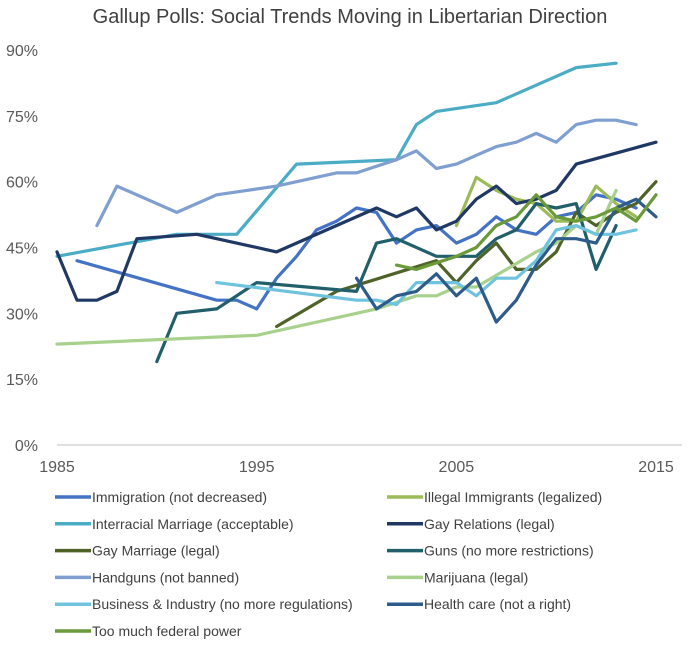 The width and height of the screenshot is (700, 651). Describe the element at coordinates (356, 467) in the screenshot. I see `x-axis-ticks: 1985 1995 2005 2015` at that location.